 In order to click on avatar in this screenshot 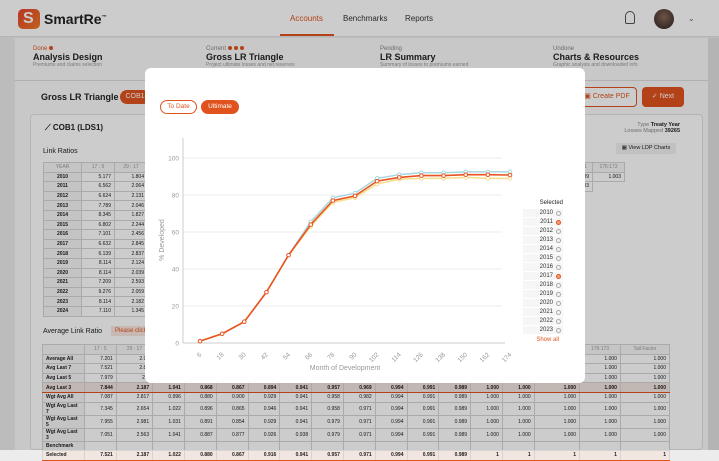, I will do `click(664, 19)`.